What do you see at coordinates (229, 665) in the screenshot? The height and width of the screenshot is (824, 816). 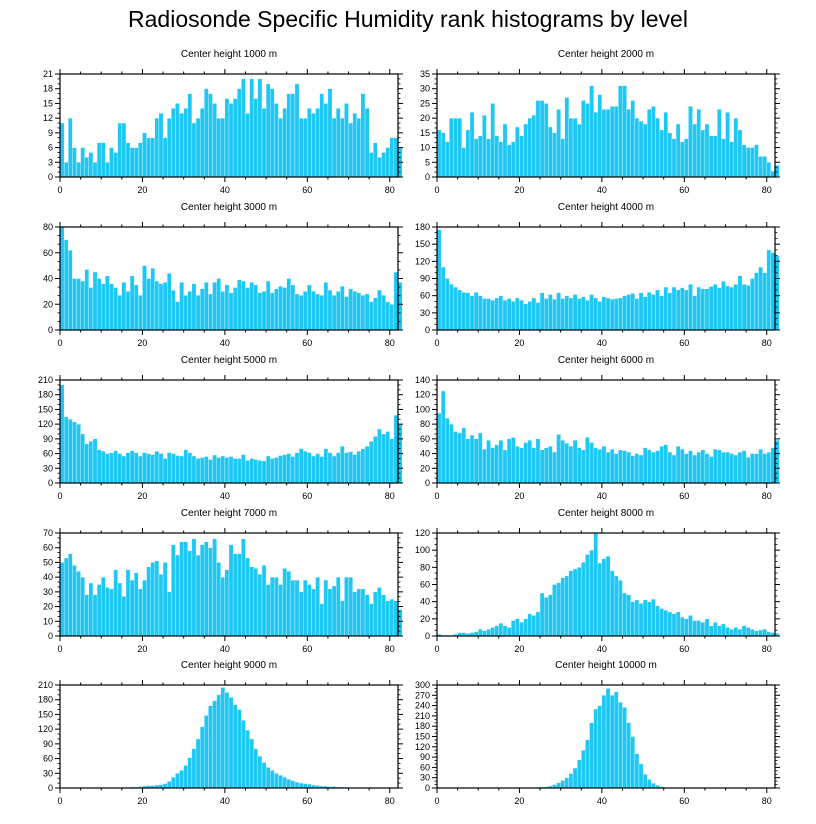 I see `panel-title: Center height 9000 m` at bounding box center [229, 665].